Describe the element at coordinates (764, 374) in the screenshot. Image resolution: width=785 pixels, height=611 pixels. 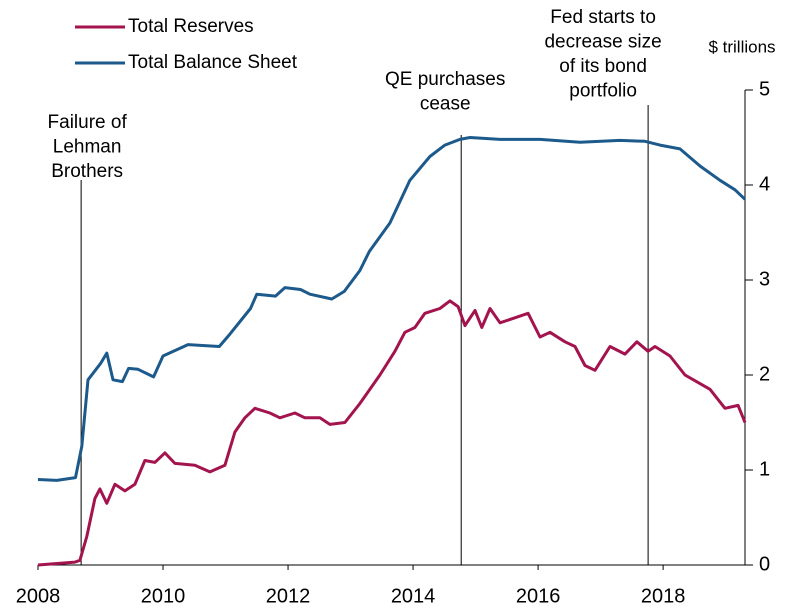
I see `y-tick-label: 2` at that location.